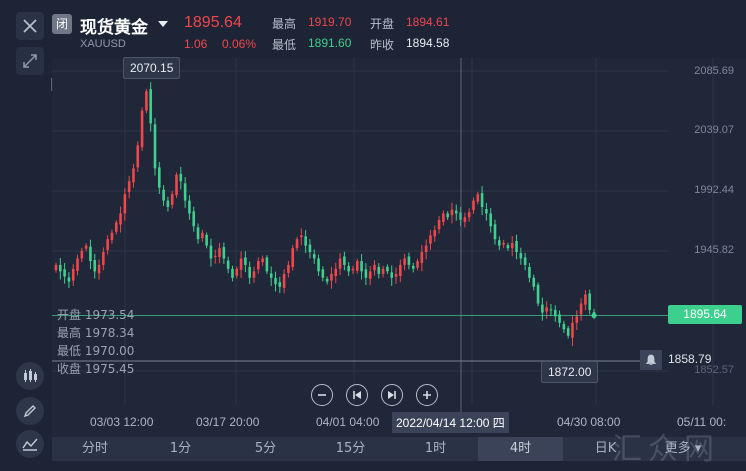 This screenshot has width=746, height=471. I want to click on trend-line-icon, so click(30, 444).